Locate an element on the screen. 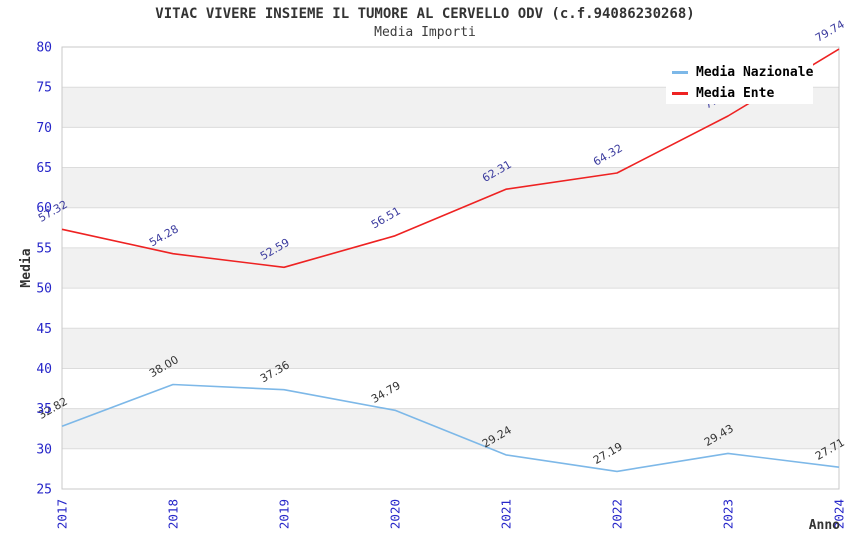 The image size is (850, 550). x-tick-label: 2022 is located at coordinates (617, 514).